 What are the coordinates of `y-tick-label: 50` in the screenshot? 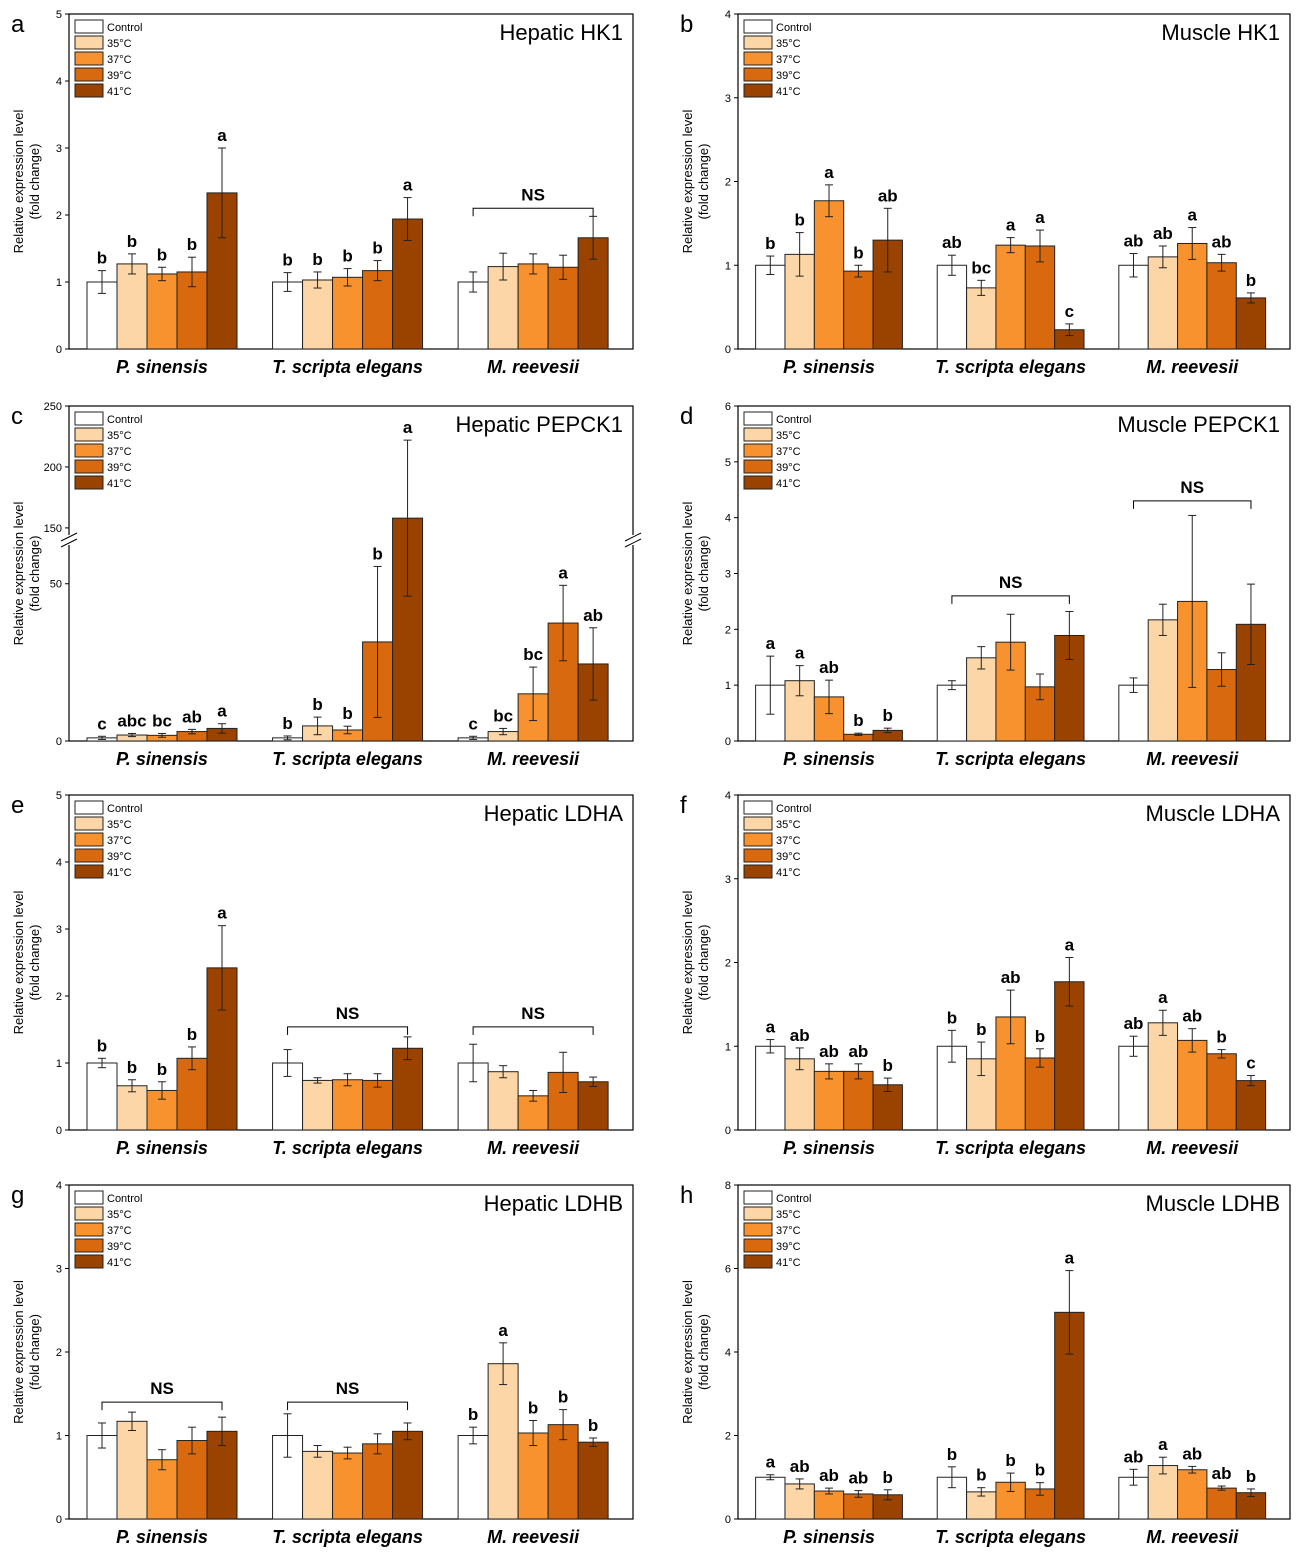 It's located at (56, 585).